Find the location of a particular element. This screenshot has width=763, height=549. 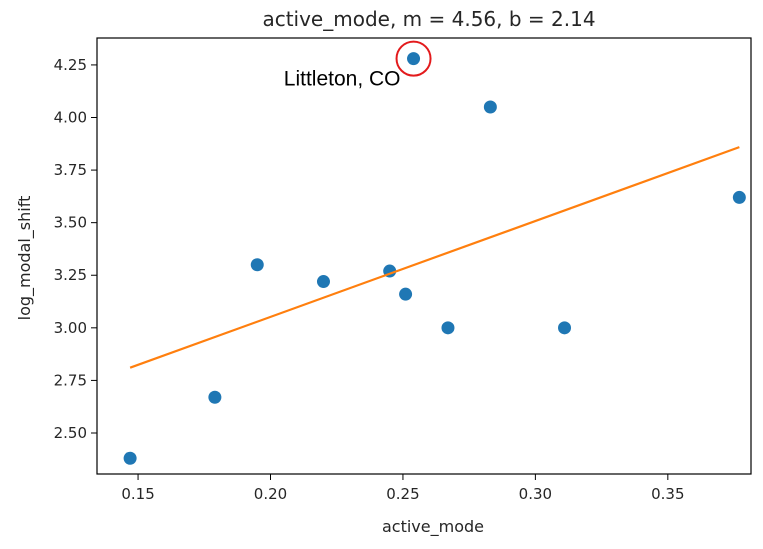

y-tick-label: 3.50 is located at coordinates (70, 223).